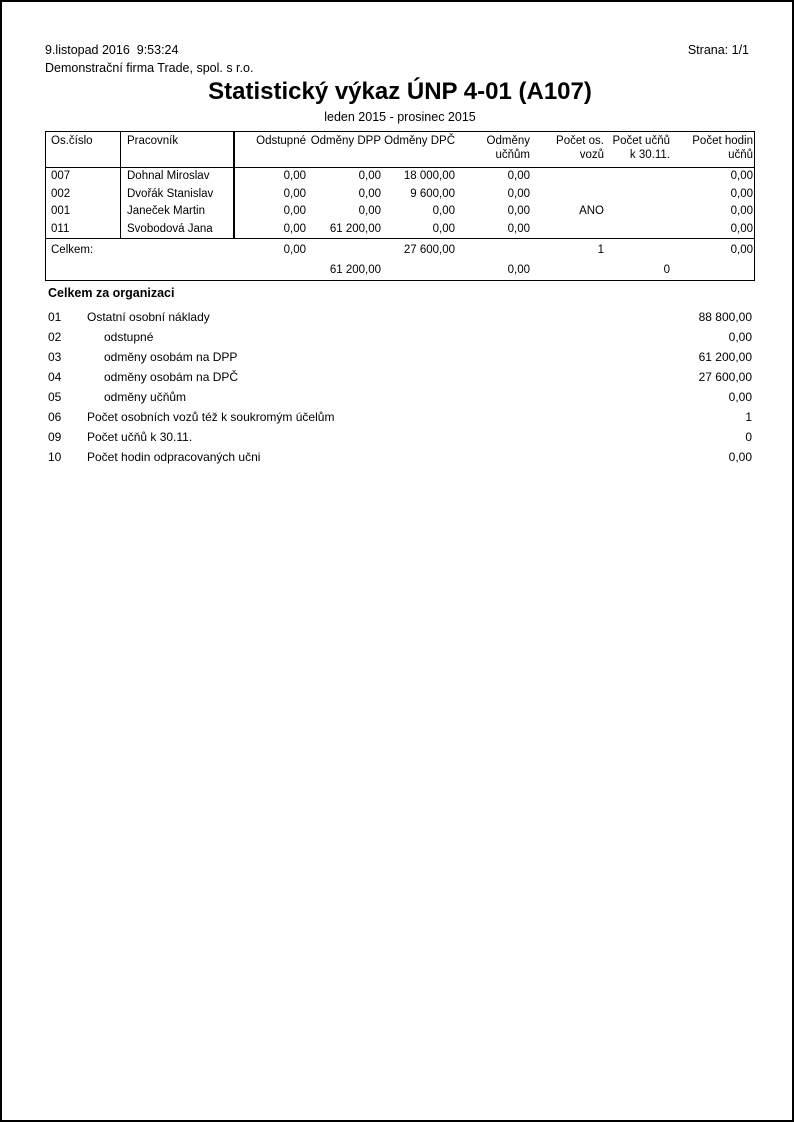 The height and width of the screenshot is (1122, 794). Describe the element at coordinates (140, 437) in the screenshot. I see `summary-item-label: Počet učňů k 30.11.` at that location.